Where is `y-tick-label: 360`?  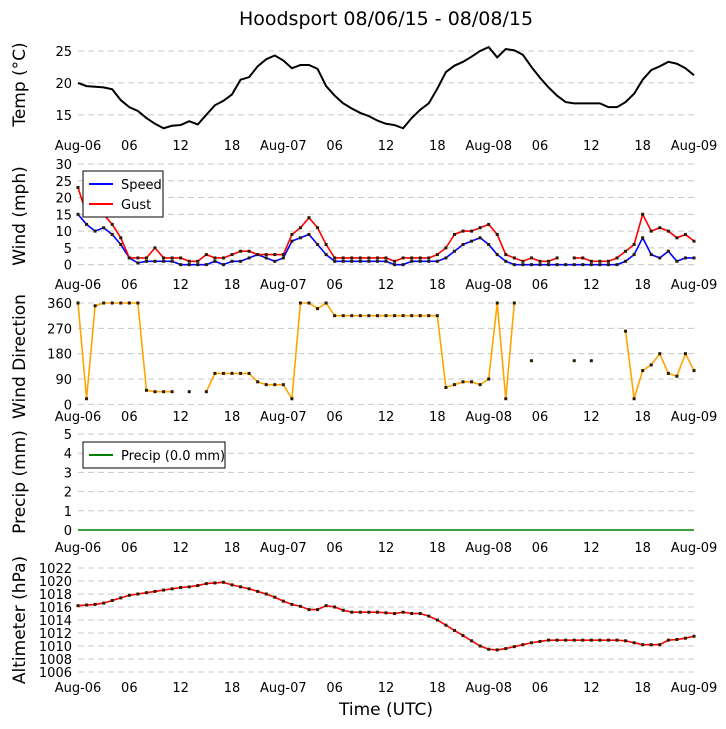
y-tick-label: 360 is located at coordinates (59, 304).